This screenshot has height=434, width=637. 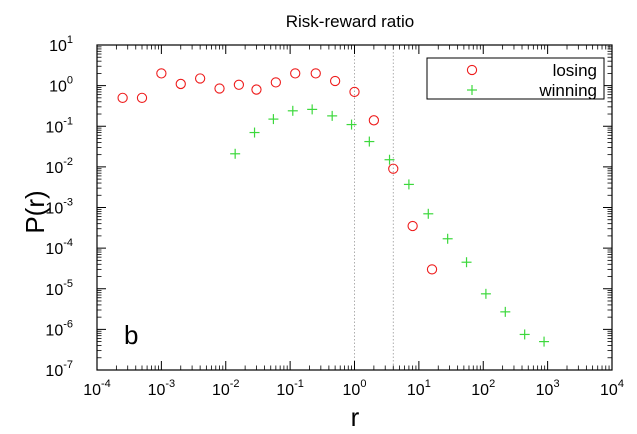 I want to click on x-axis-label: r, so click(x=355, y=417).